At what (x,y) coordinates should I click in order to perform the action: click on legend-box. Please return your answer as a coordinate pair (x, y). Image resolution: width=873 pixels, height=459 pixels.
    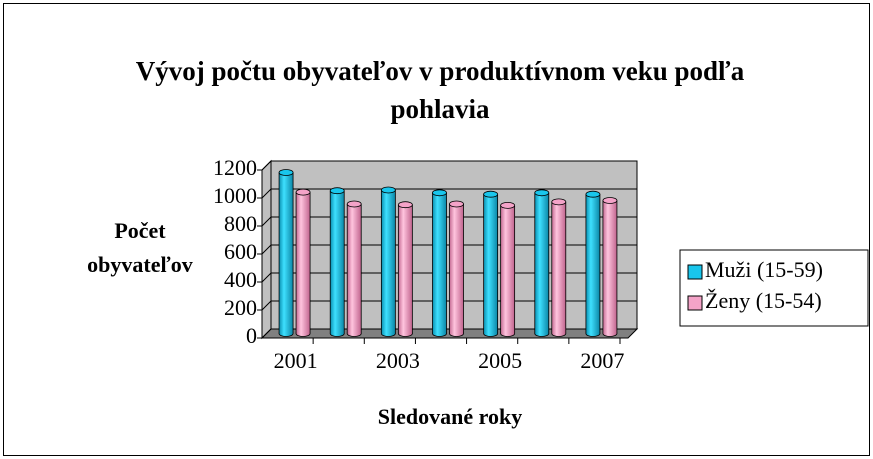
    Looking at the image, I should click on (774, 288).